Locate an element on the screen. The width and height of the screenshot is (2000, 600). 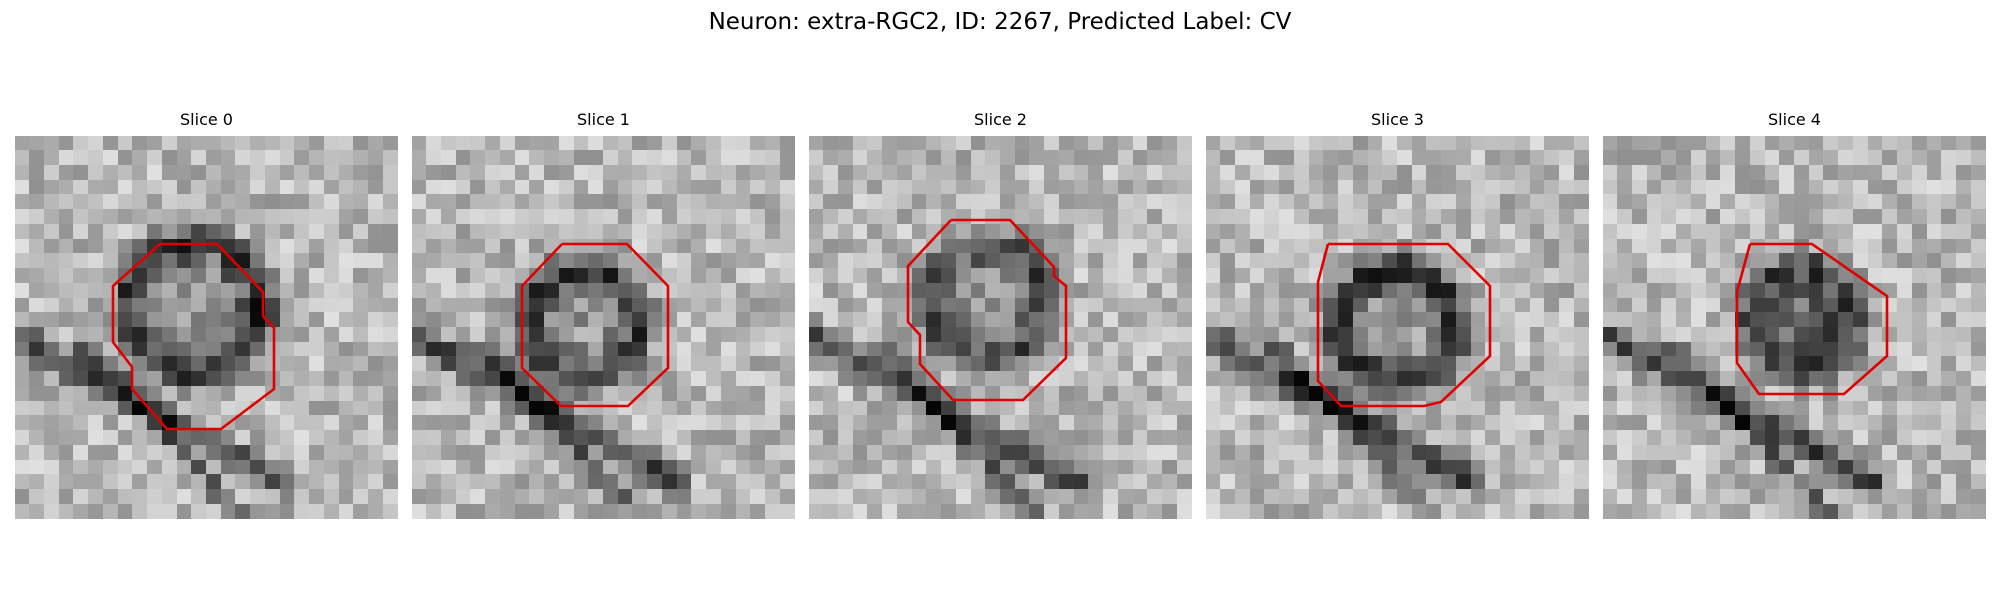
slice-panel-2: Slice 2 is located at coordinates (1000, 313).